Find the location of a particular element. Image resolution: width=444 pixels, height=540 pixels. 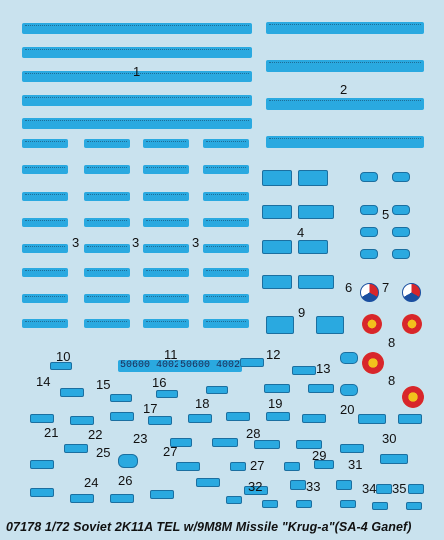

label-3c: 3 is located at coordinates (196, 242).